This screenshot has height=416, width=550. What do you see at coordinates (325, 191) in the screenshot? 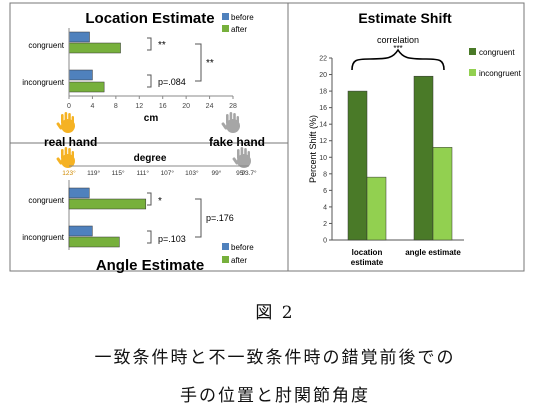
I see `shift-tick-label-6: 6` at bounding box center [325, 191].